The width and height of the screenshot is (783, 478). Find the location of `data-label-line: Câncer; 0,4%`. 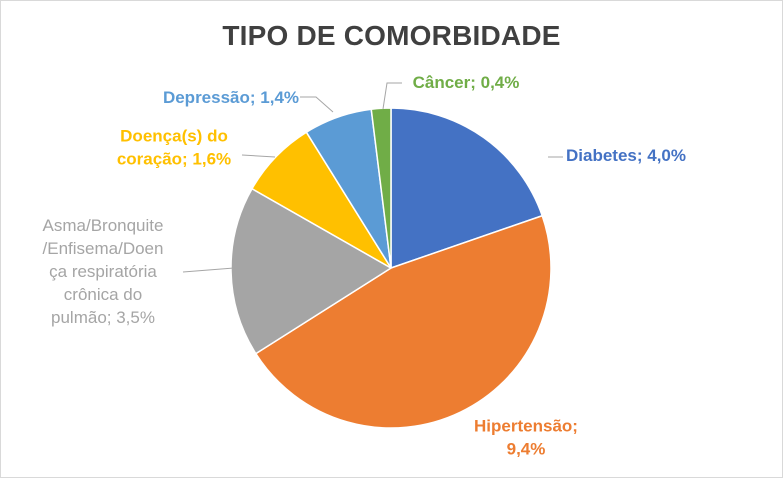

data-label-line: Câncer; 0,4% is located at coordinates (466, 82).